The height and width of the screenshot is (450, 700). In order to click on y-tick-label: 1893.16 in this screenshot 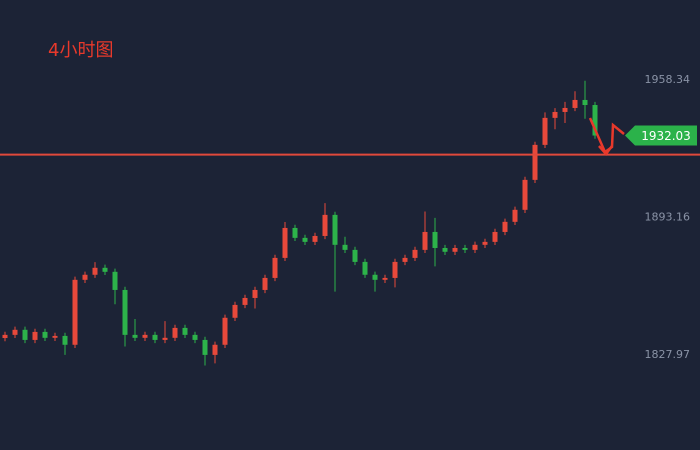, I will do `click(668, 216)`.